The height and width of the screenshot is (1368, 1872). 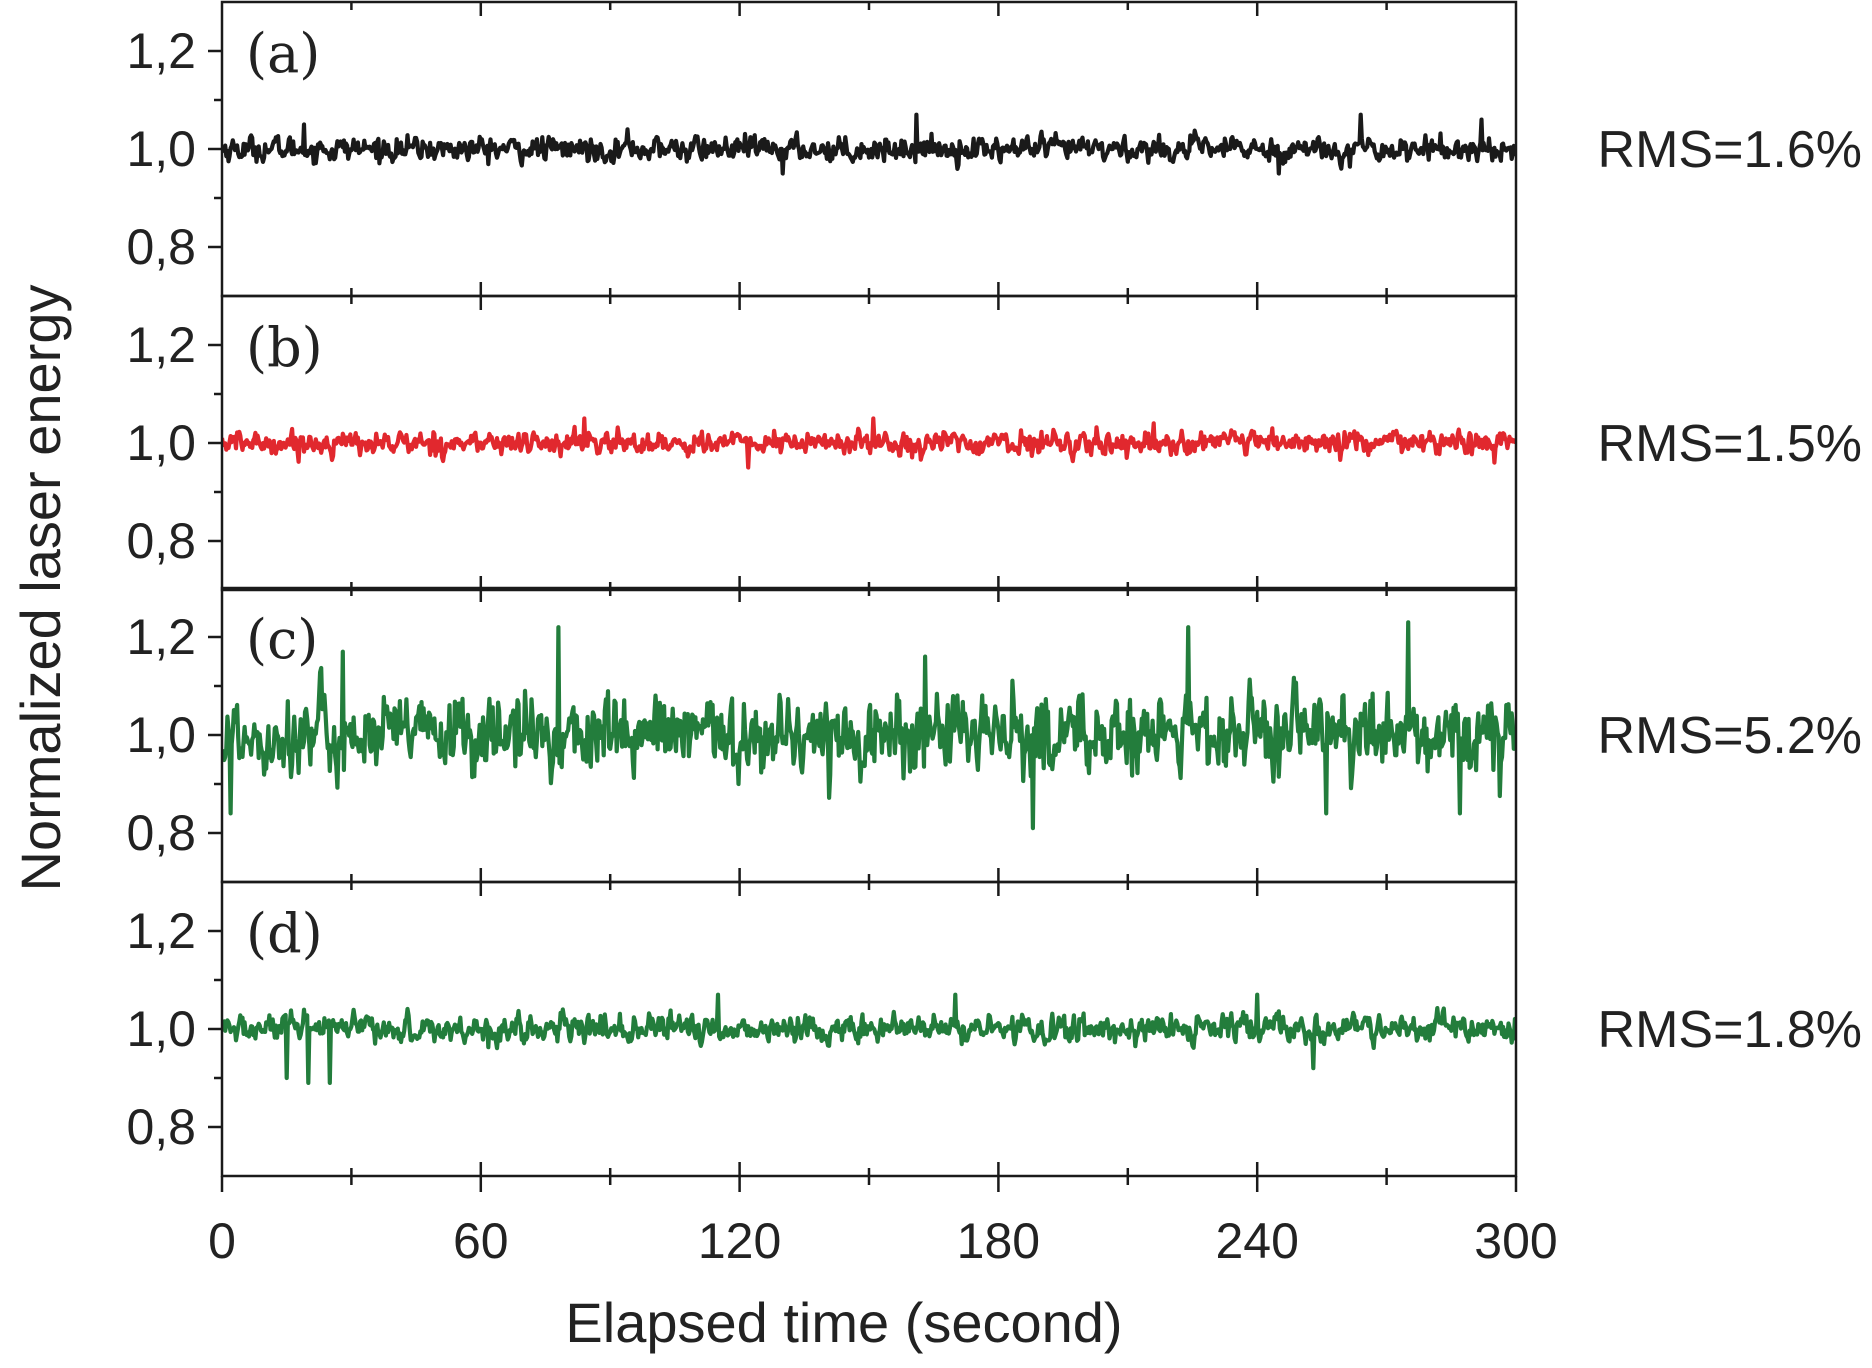 What do you see at coordinates (1730, 736) in the screenshot?
I see `rms-label: RMS=5.2%` at bounding box center [1730, 736].